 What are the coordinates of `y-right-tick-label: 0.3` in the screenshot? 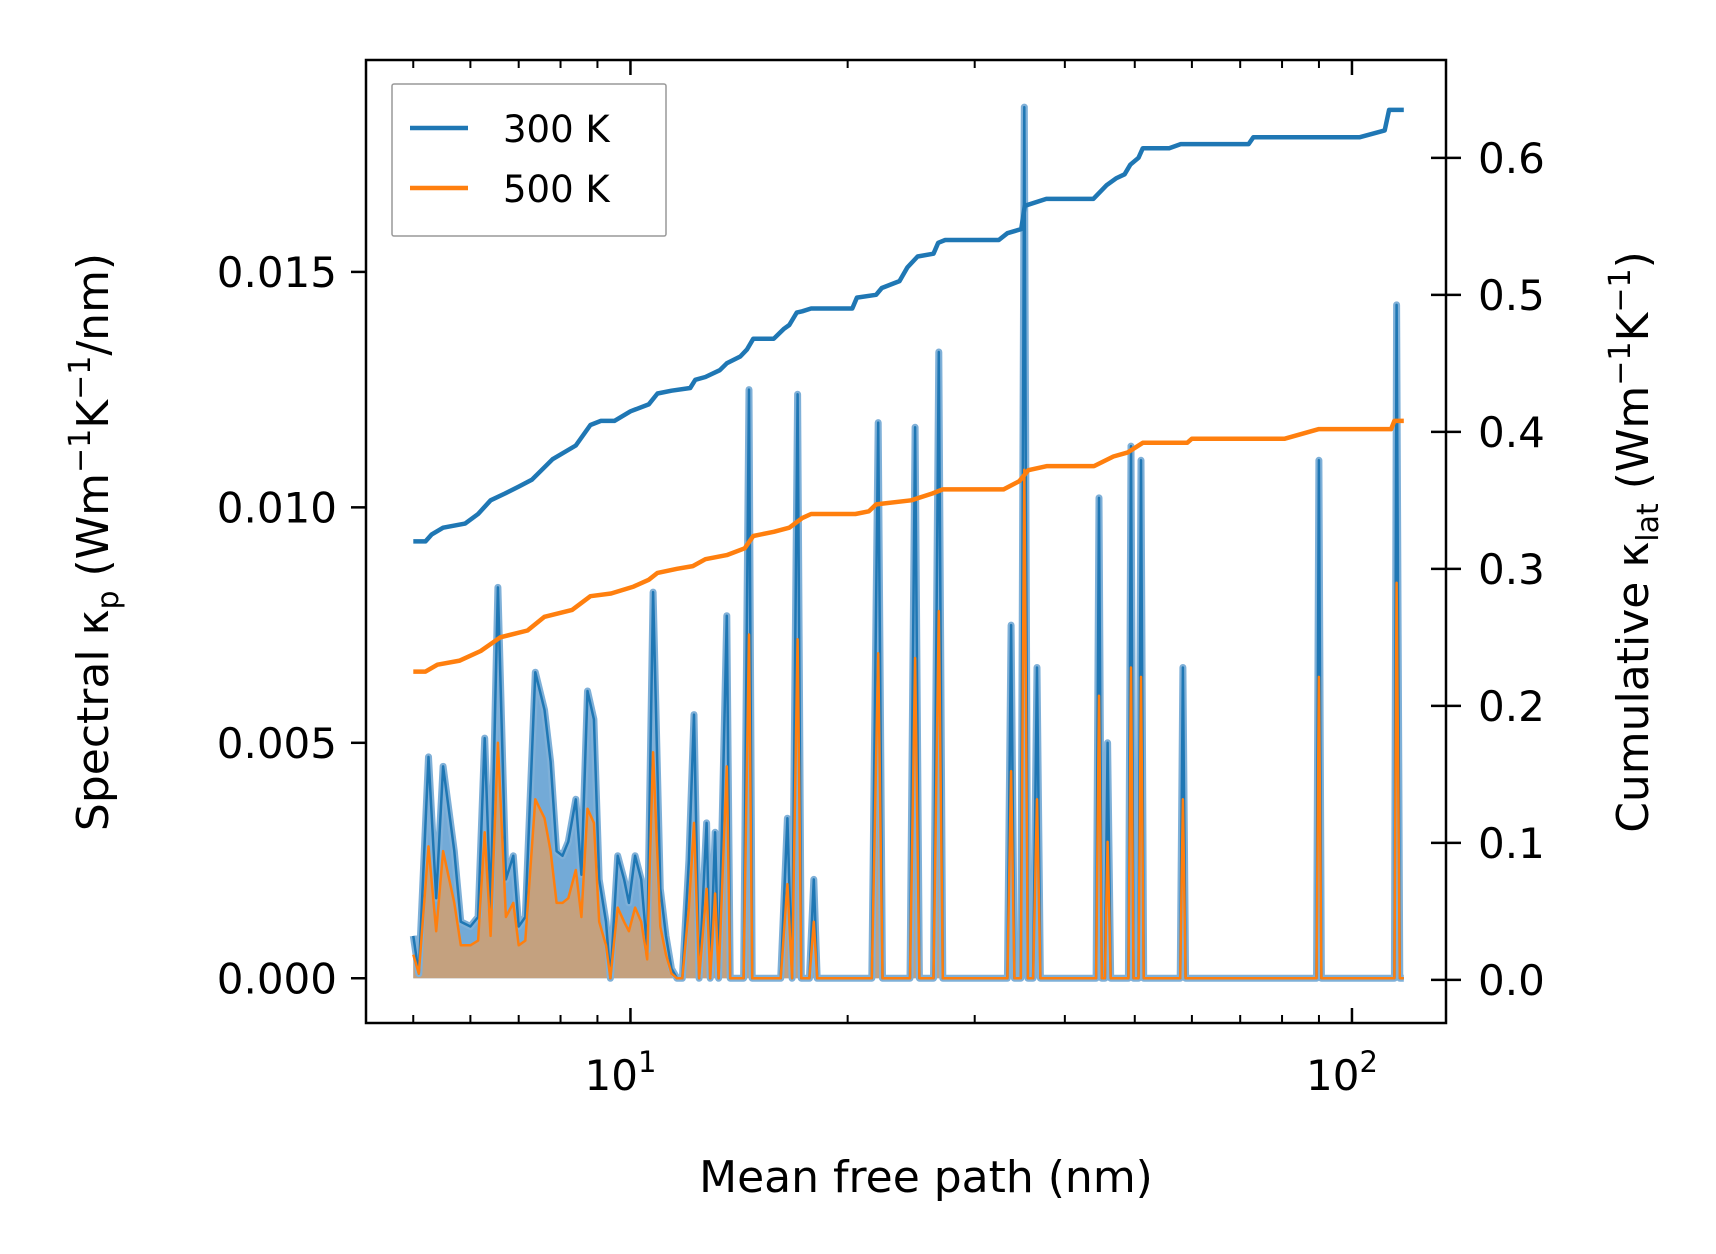 It's located at (1511, 569).